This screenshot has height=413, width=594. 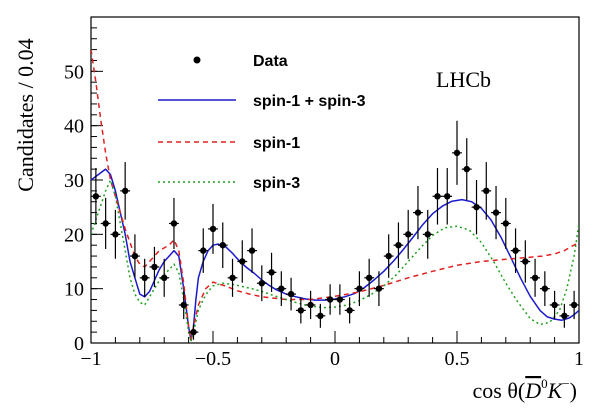 What do you see at coordinates (262, 122) in the screenshot?
I see `legend: Data spin-1 + spin-3 spin-1 spin-3` at bounding box center [262, 122].